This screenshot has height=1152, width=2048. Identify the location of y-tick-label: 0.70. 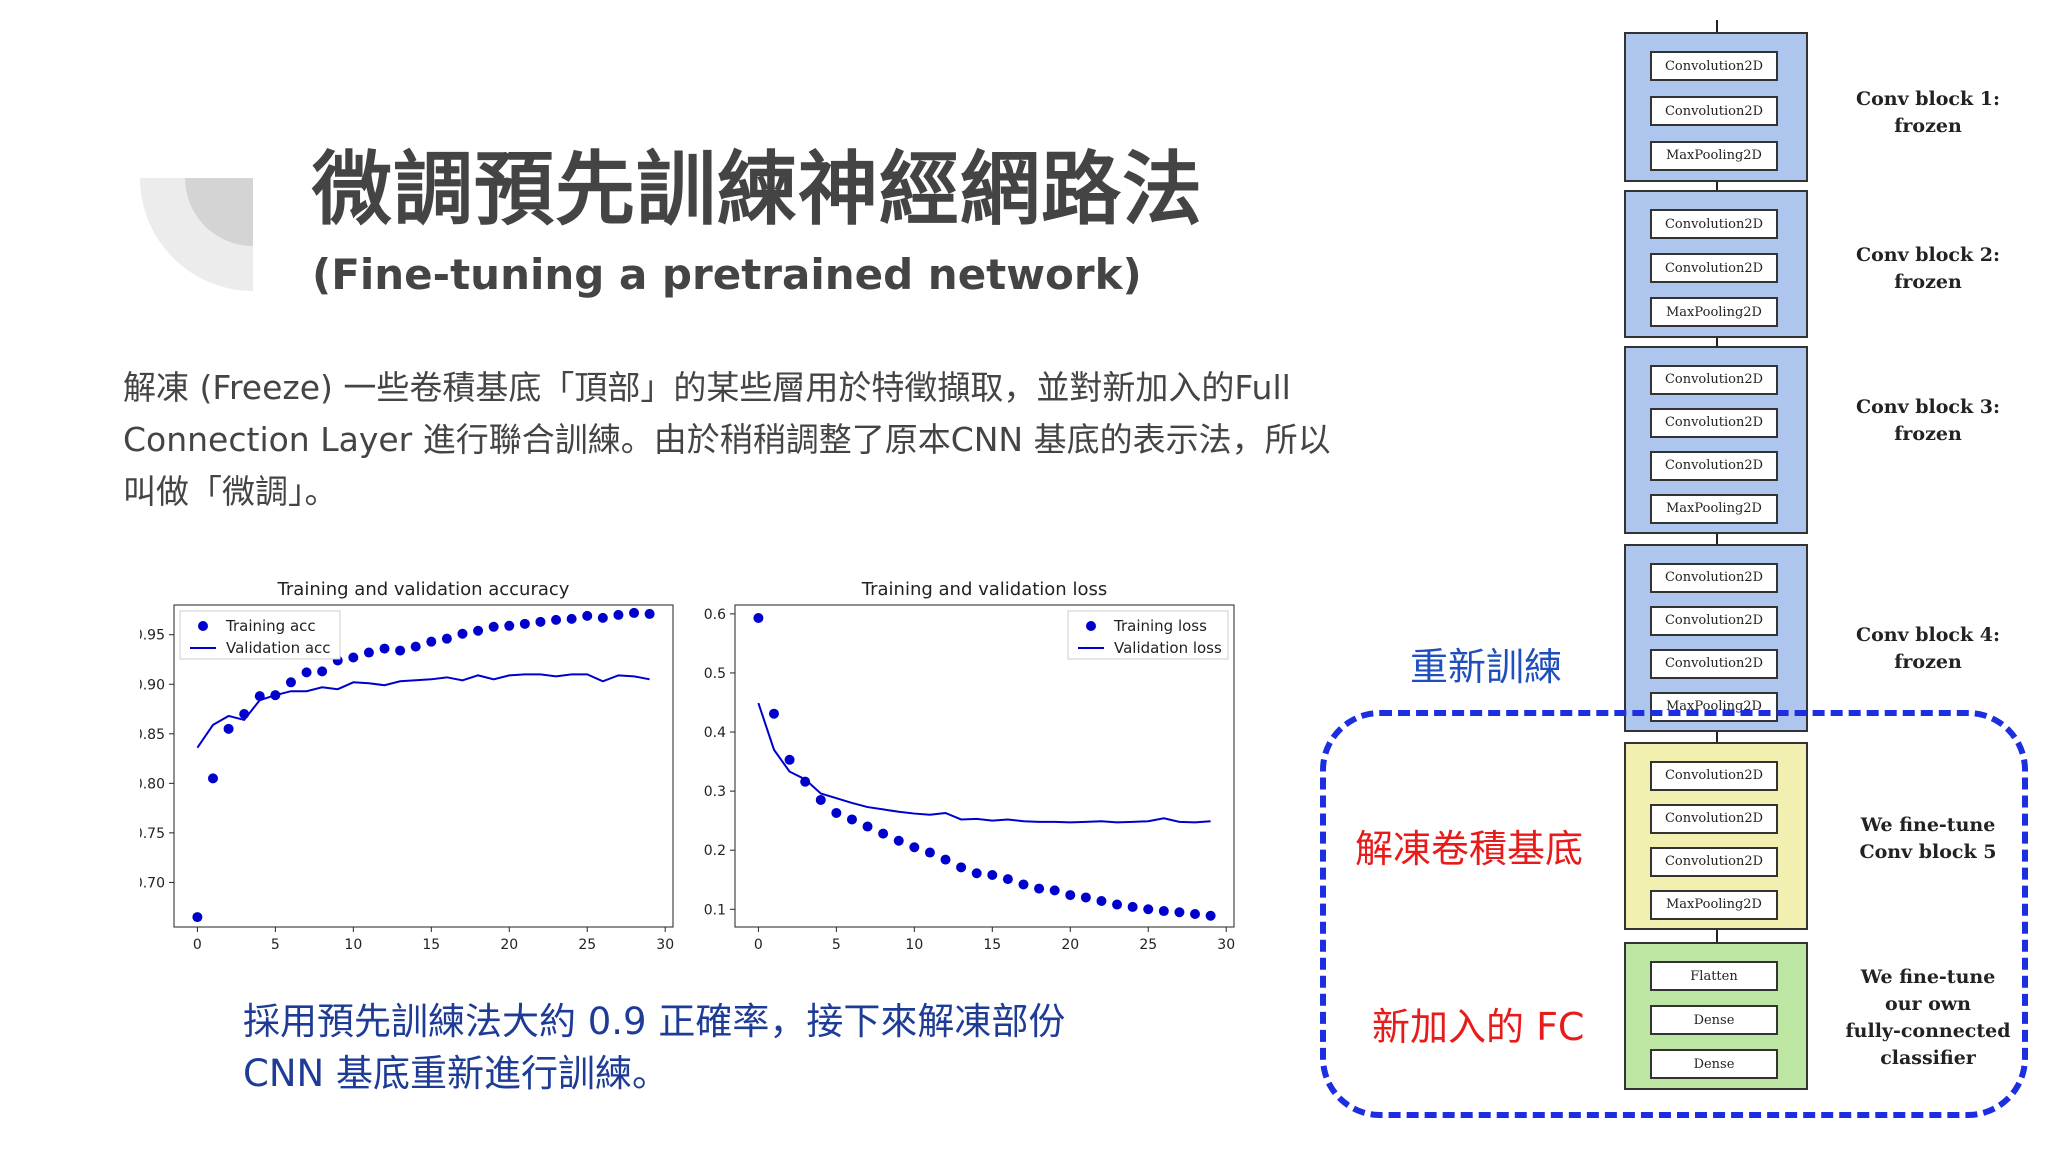
(152, 883).